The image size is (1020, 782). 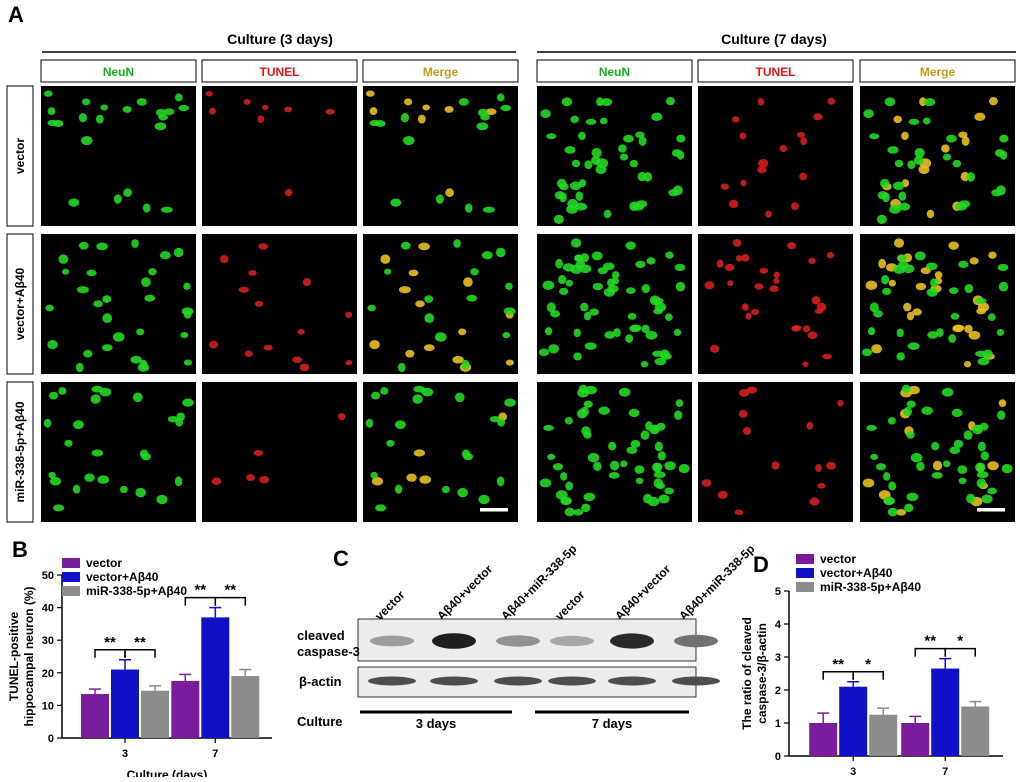 What do you see at coordinates (778, 724) in the screenshot?
I see `y-tick-label: 1` at bounding box center [778, 724].